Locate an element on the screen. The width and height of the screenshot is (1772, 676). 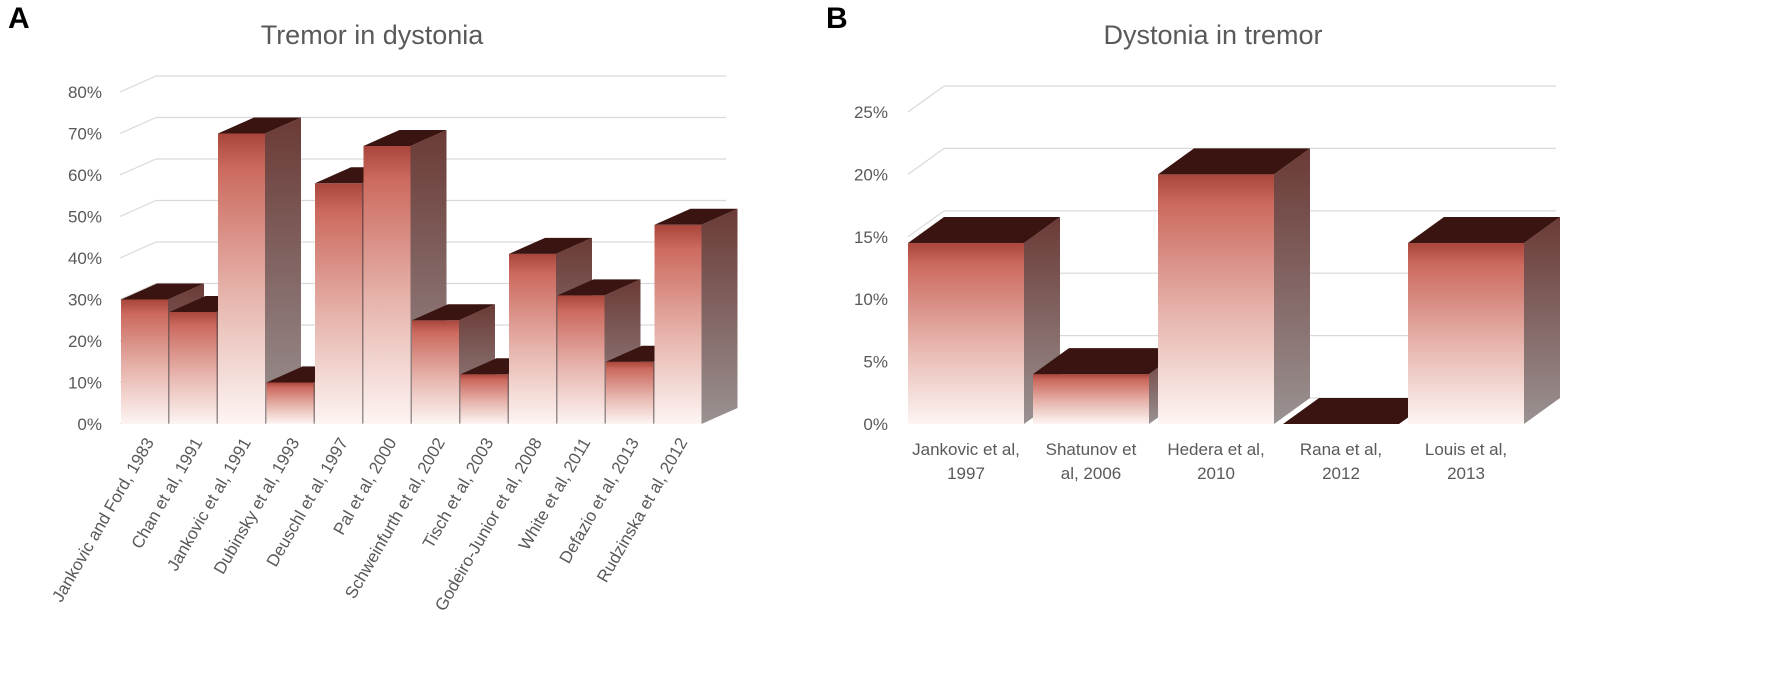
y-tick-label: 40% is located at coordinates (85, 258).